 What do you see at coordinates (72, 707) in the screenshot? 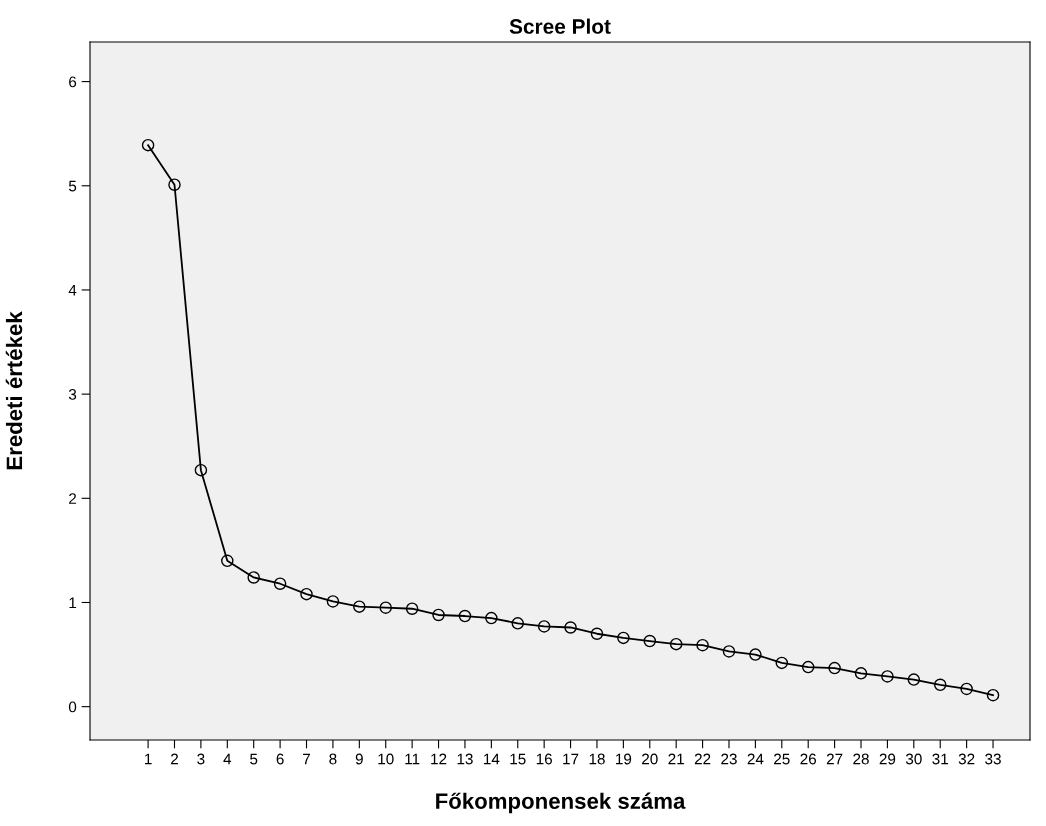
I see `y-tick-label: 0` at bounding box center [72, 707].